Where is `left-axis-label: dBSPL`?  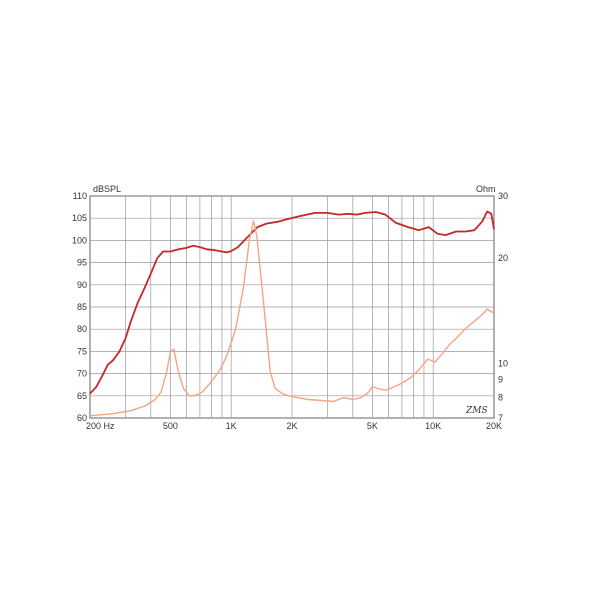 left-axis-label: dBSPL is located at coordinates (107, 189).